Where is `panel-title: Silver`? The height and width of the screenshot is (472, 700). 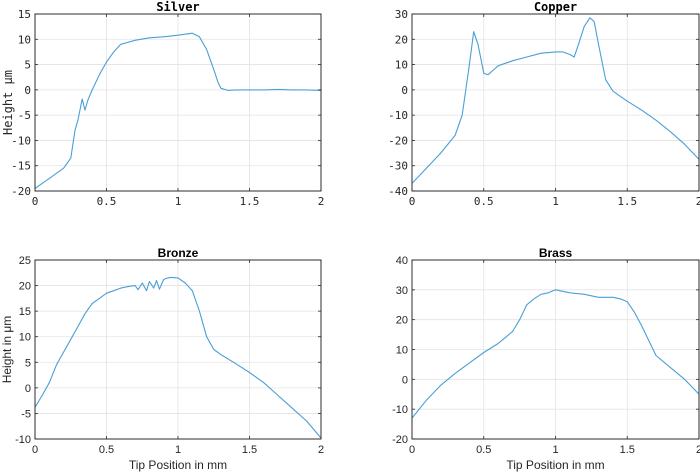 panel-title: Silver is located at coordinates (177, 7).